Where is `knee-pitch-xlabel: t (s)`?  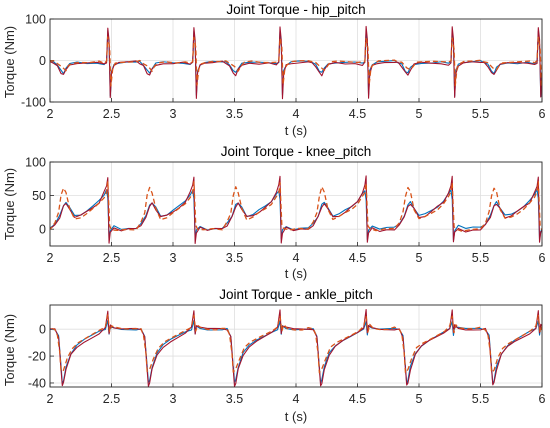 knee-pitch-xlabel: t (s) is located at coordinates (296, 273).